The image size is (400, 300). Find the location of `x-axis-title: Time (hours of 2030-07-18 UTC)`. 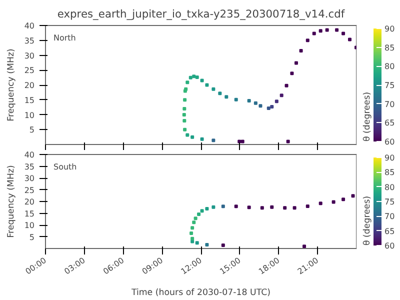

x-axis-title: Time (hours of 2030-07-18 UTC) is located at coordinates (200, 293).